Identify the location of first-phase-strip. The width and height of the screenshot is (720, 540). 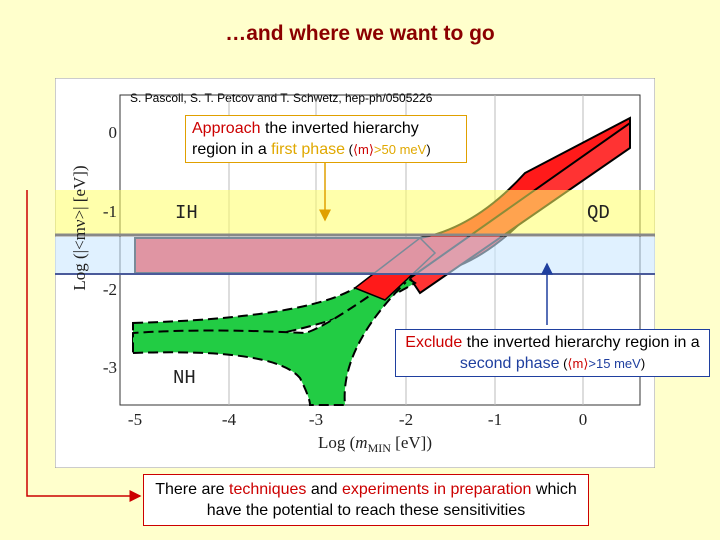
(355, 212).